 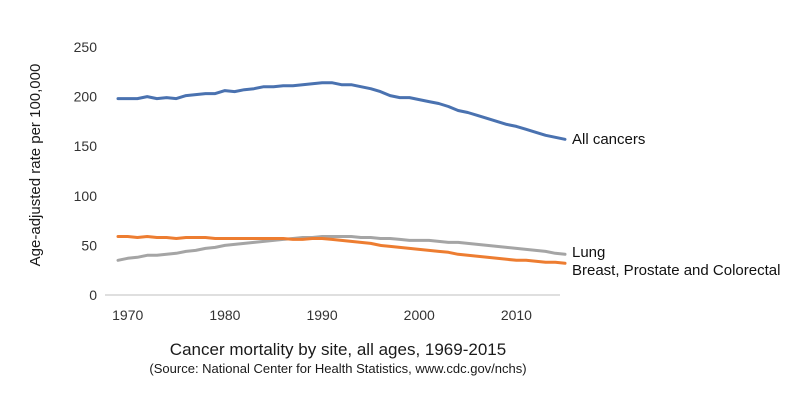 What do you see at coordinates (86, 171) in the screenshot?
I see `y-tick-labels: 0 50 100 150 200 250` at bounding box center [86, 171].